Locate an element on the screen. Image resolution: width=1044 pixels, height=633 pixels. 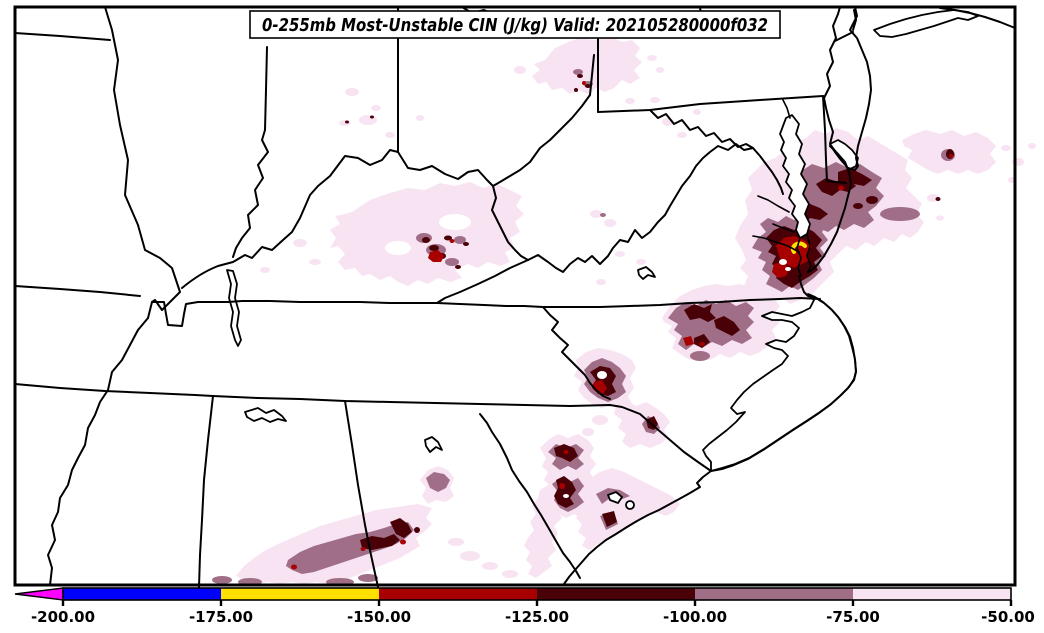
colorbar-tick-label: -75.00 is located at coordinates (853, 617).